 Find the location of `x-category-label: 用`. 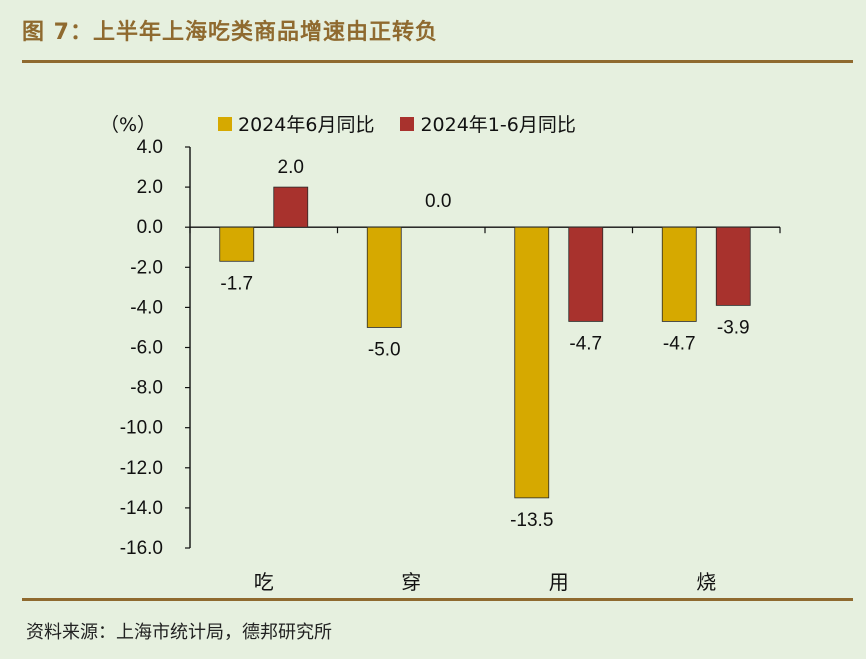

x-category-label: 用 is located at coordinates (559, 583).